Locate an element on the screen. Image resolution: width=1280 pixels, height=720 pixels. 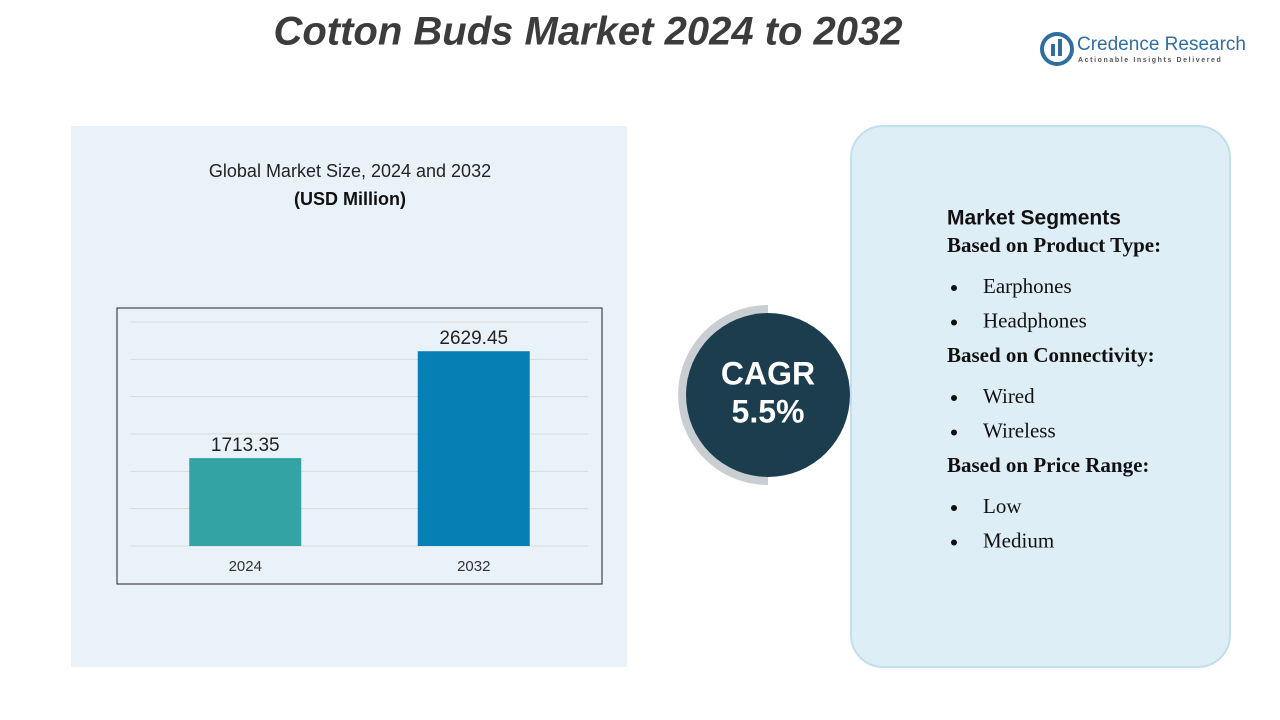
x-tick-label: 2024 is located at coordinates (245, 566).